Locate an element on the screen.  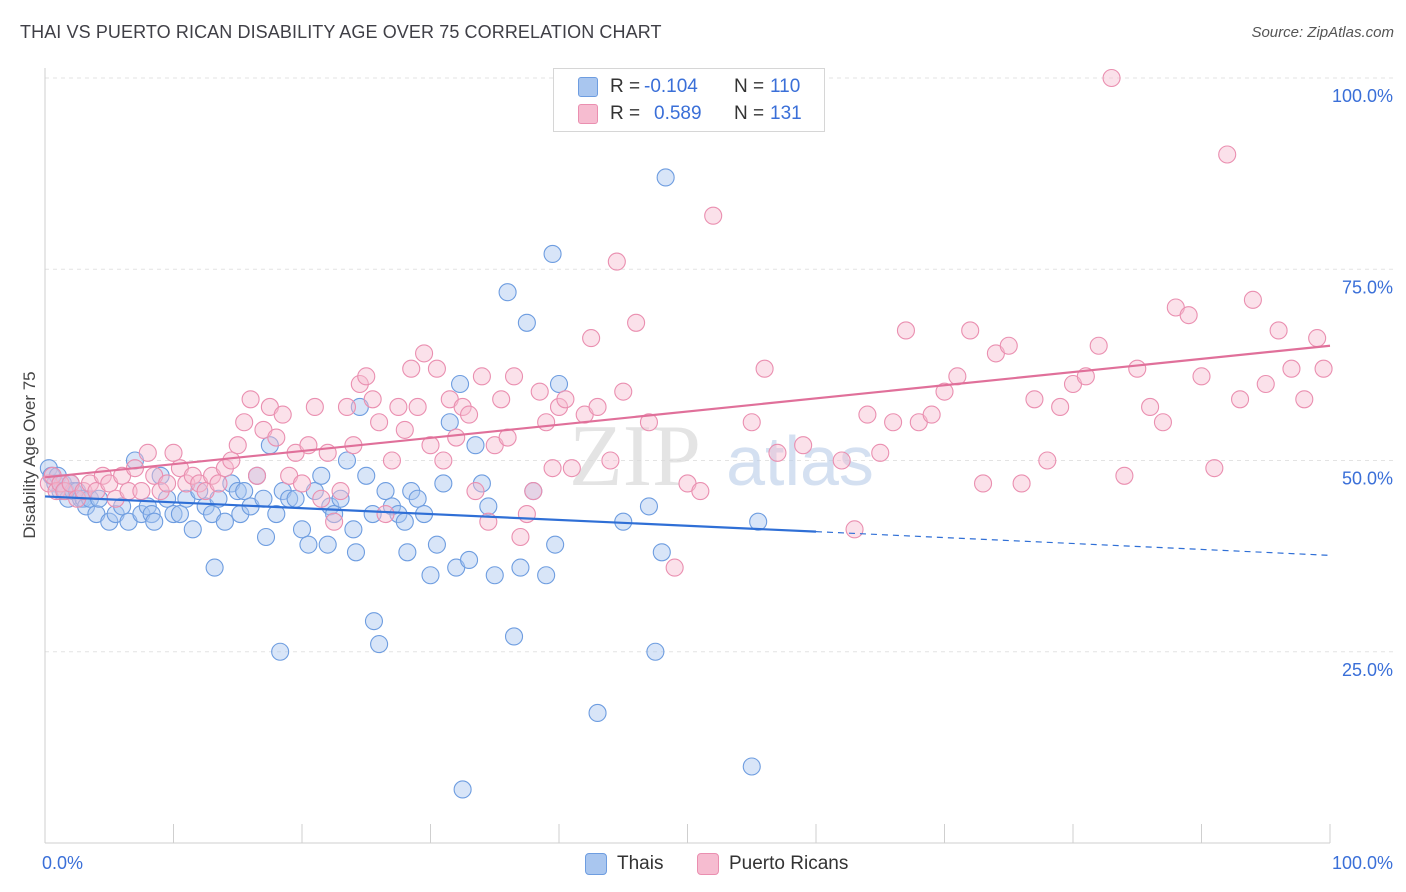
x-tick-label: 0.0% is located at coordinates (62, 863).